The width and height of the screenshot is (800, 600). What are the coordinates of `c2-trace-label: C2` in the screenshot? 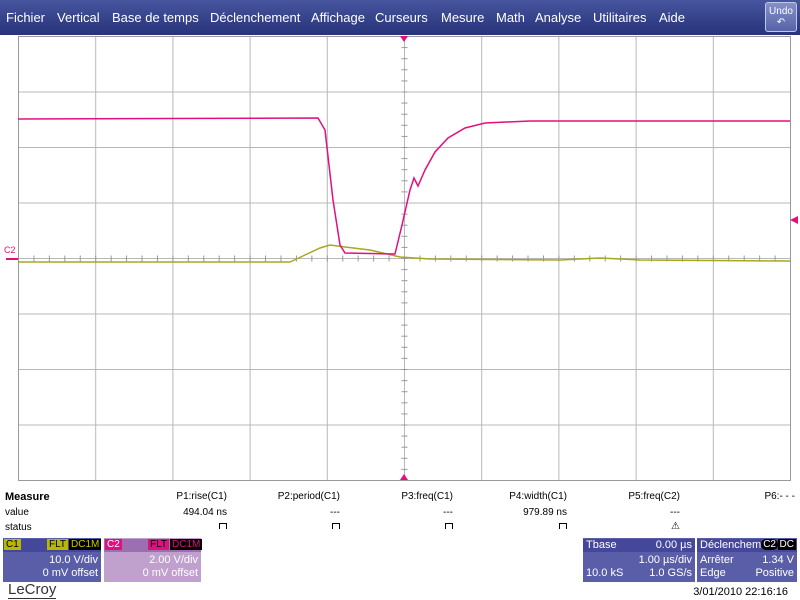 It's located at (10, 250).